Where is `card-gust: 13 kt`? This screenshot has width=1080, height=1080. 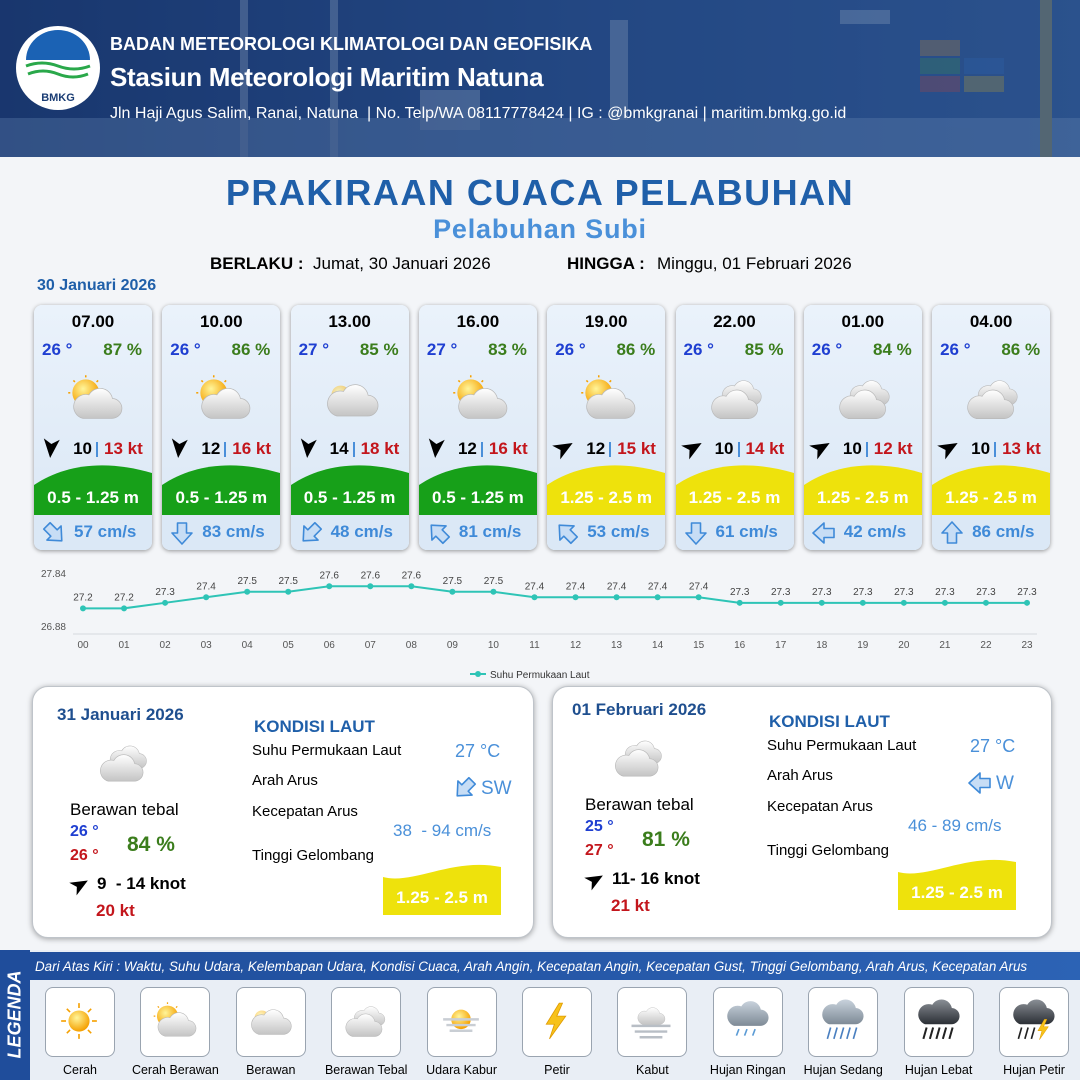
card-gust: 13 kt is located at coordinates (123, 448).